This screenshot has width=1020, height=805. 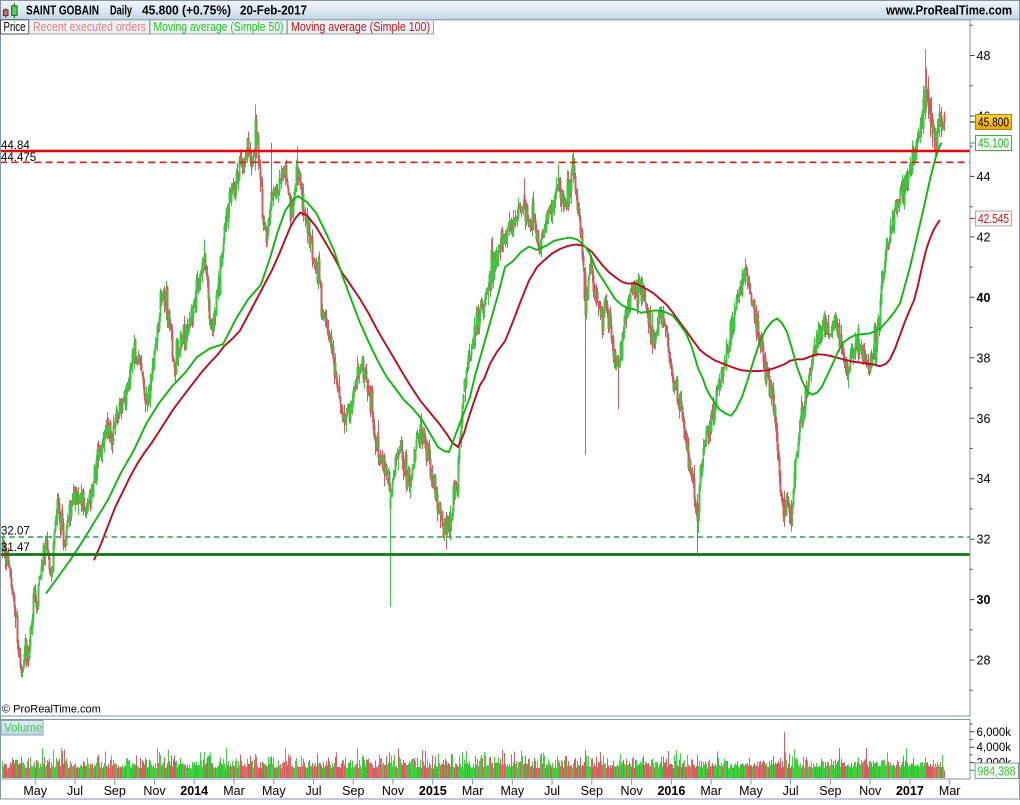 What do you see at coordinates (671, 791) in the screenshot?
I see `svg-text: 2016` at bounding box center [671, 791].